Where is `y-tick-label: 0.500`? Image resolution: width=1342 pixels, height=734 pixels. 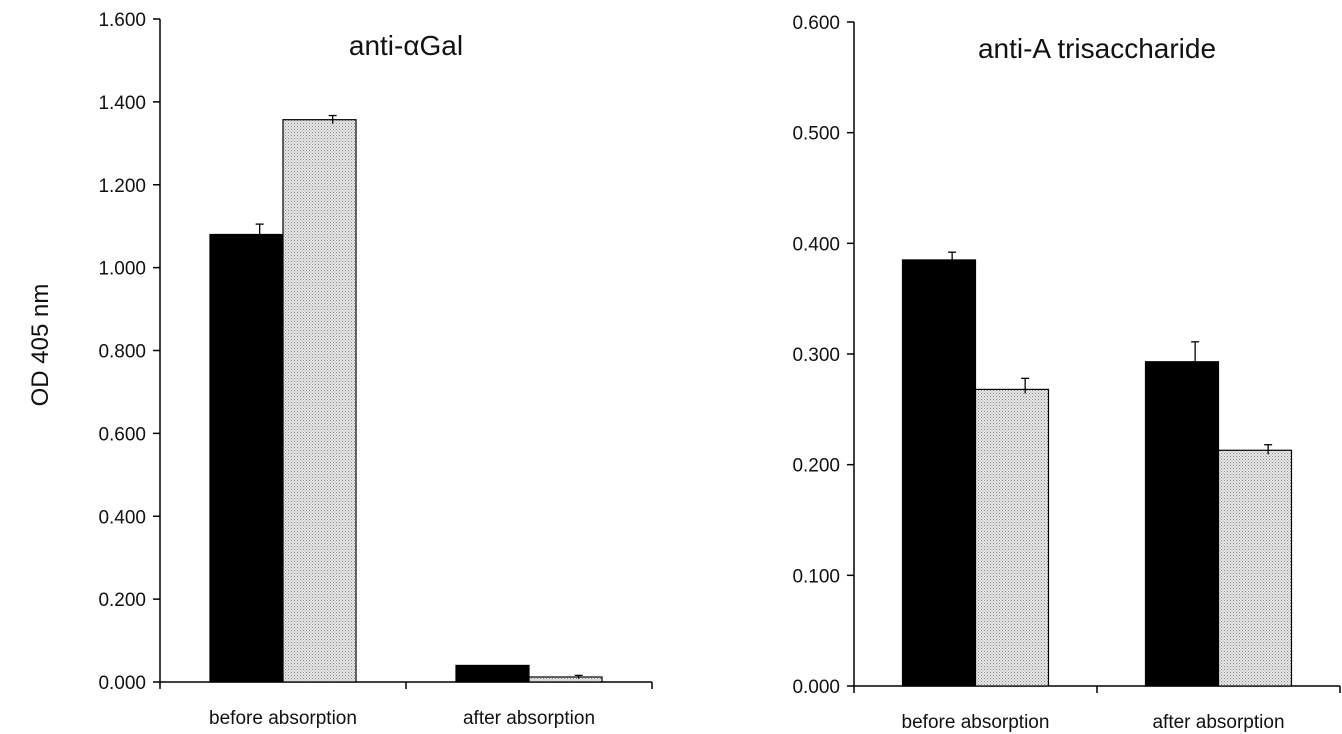 y-tick-label: 0.500 is located at coordinates (816, 134).